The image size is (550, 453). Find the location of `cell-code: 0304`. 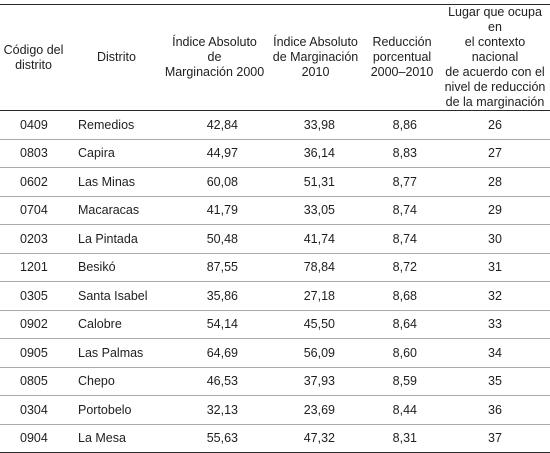

cell-code: 0304 is located at coordinates (34, 409).